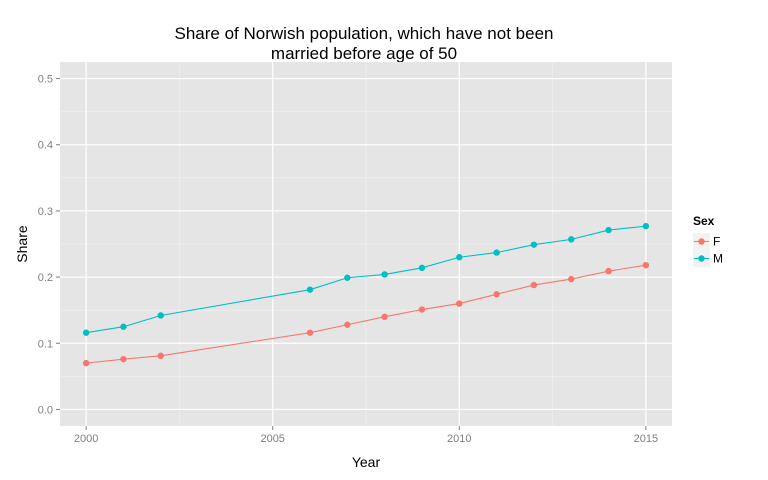  Describe the element at coordinates (701, 258) in the screenshot. I see `legend-key-point-m` at that location.